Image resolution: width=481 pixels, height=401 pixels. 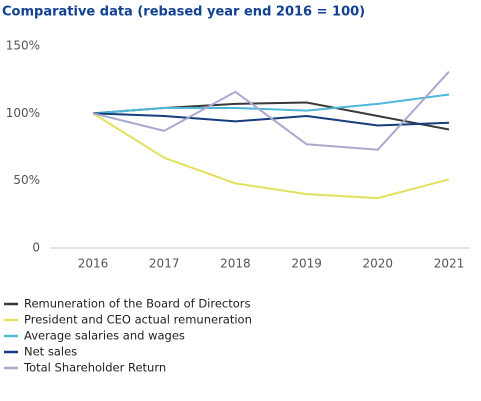 I want to click on legend-label: Remuneration of the Board of Directors, so click(x=137, y=304).